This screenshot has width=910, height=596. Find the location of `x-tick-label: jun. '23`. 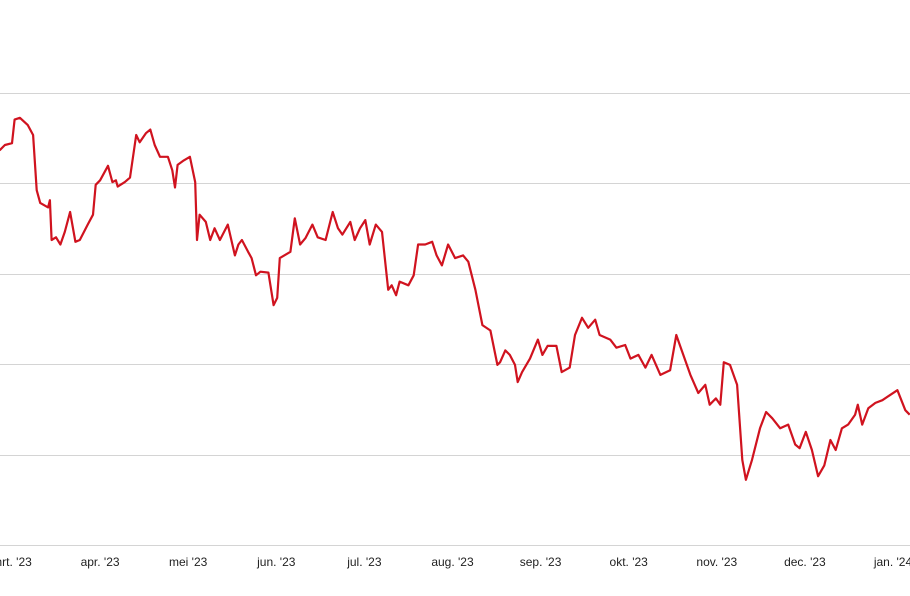

x-tick-label: jun. '23 is located at coordinates (276, 562).